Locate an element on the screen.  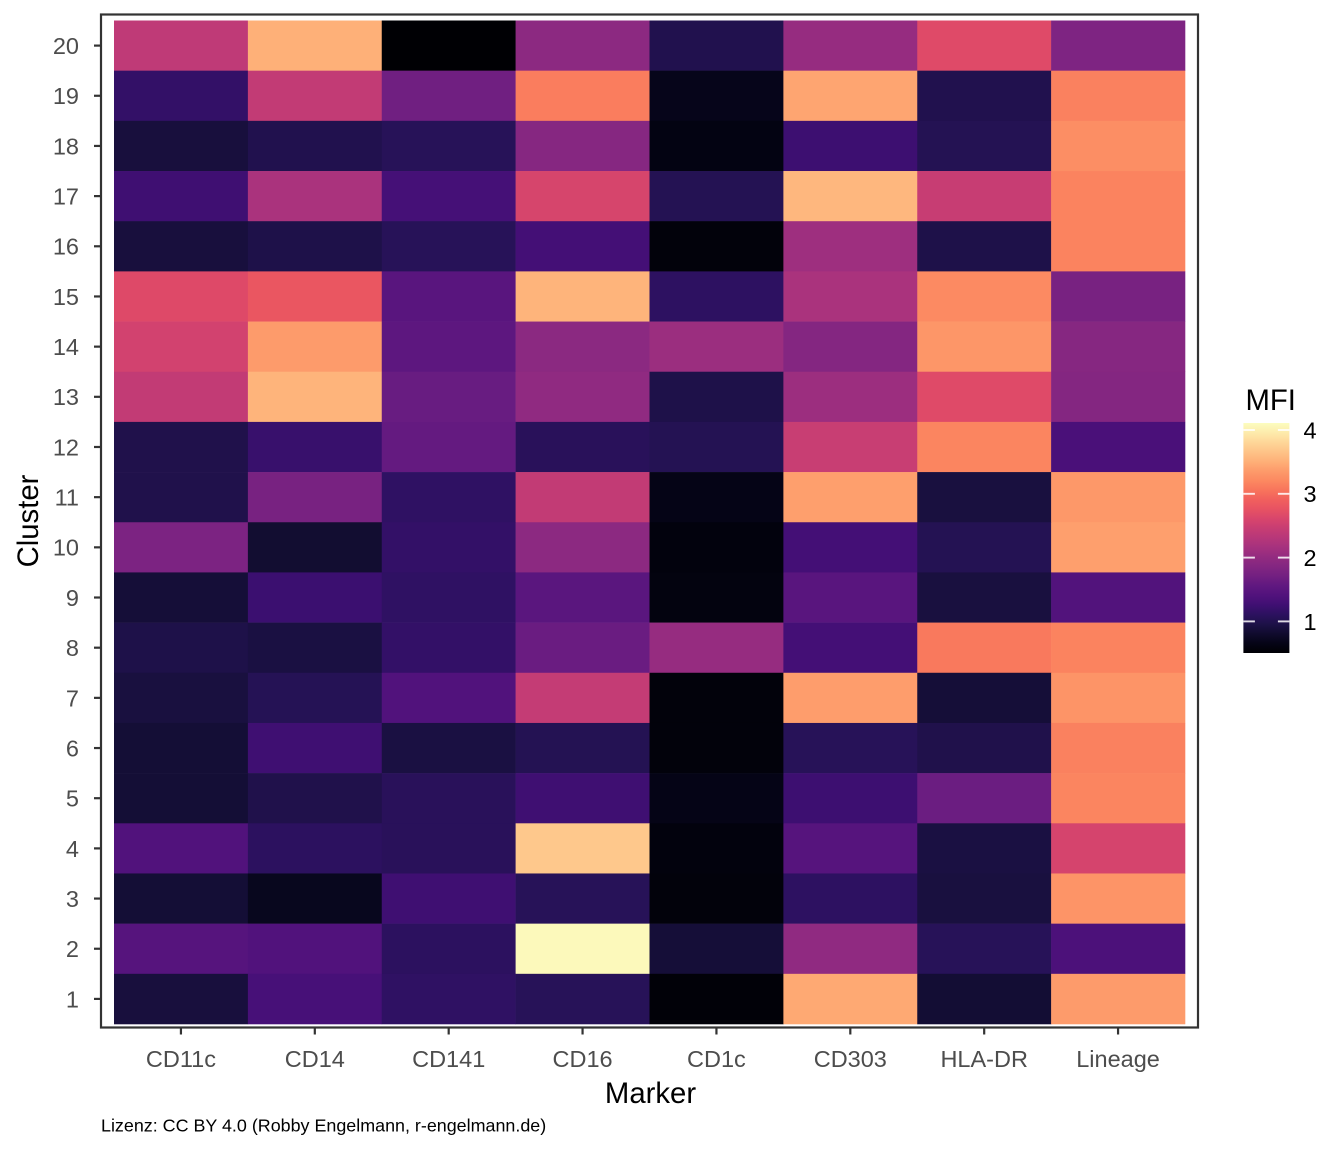
svg-text: 17 is located at coordinates (66, 197).